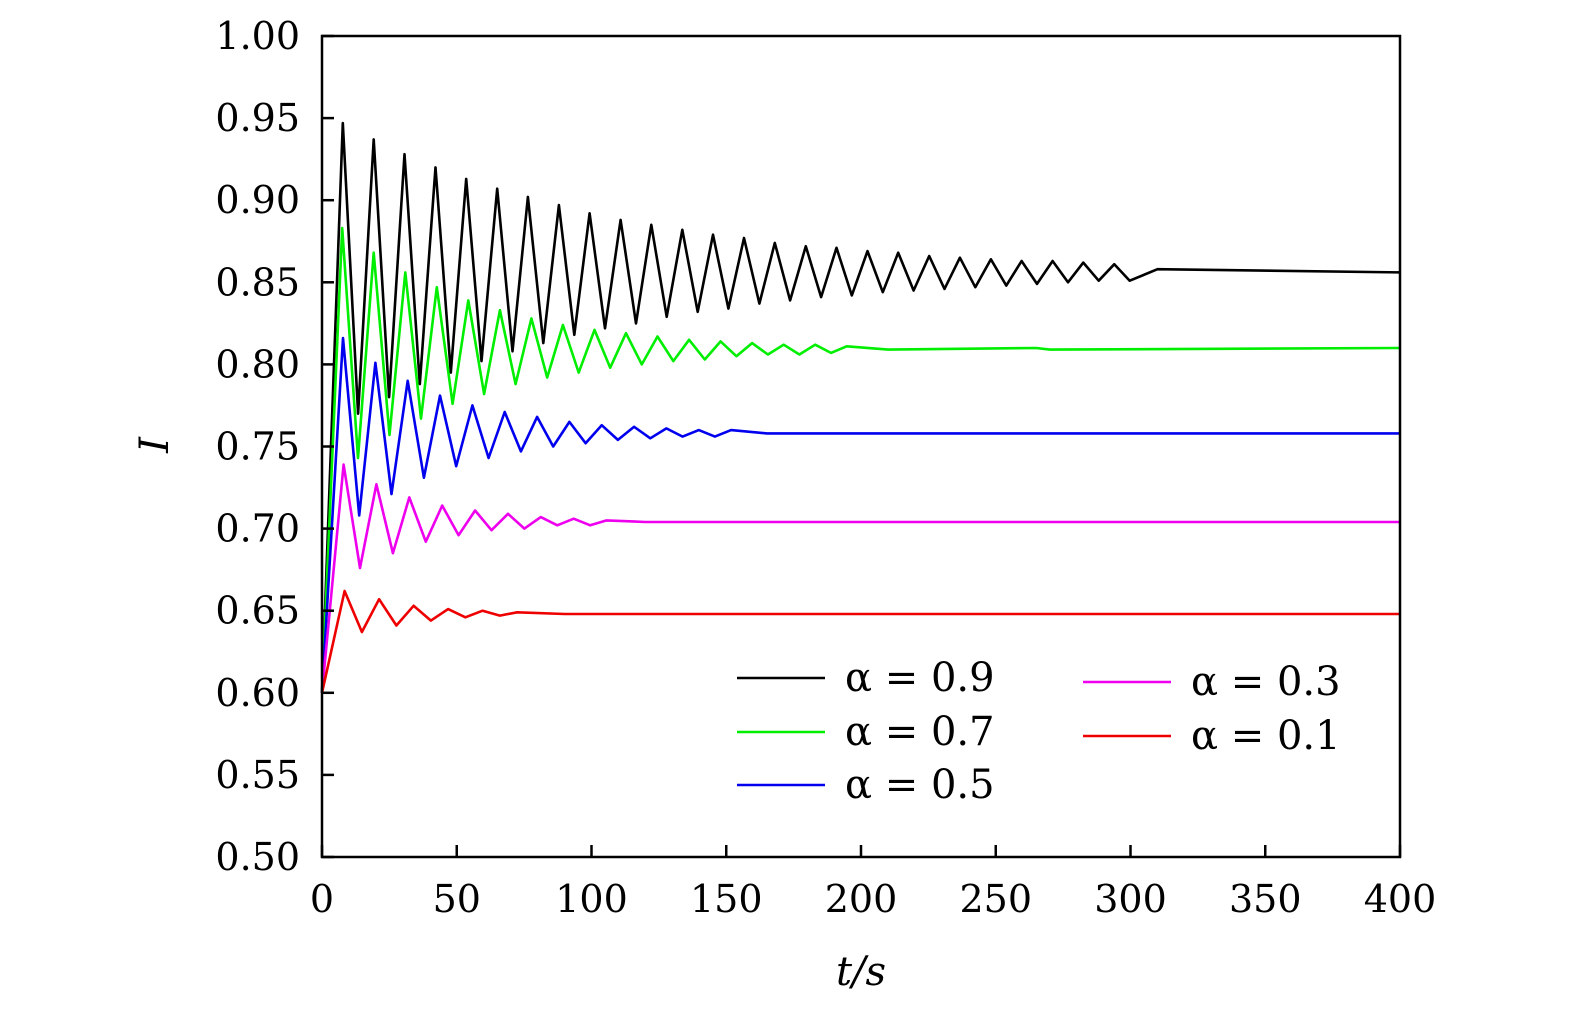 This screenshot has height=1014, width=1575. What do you see at coordinates (257, 118) in the screenshot?
I see `y-tick-label: 0.95` at bounding box center [257, 118].